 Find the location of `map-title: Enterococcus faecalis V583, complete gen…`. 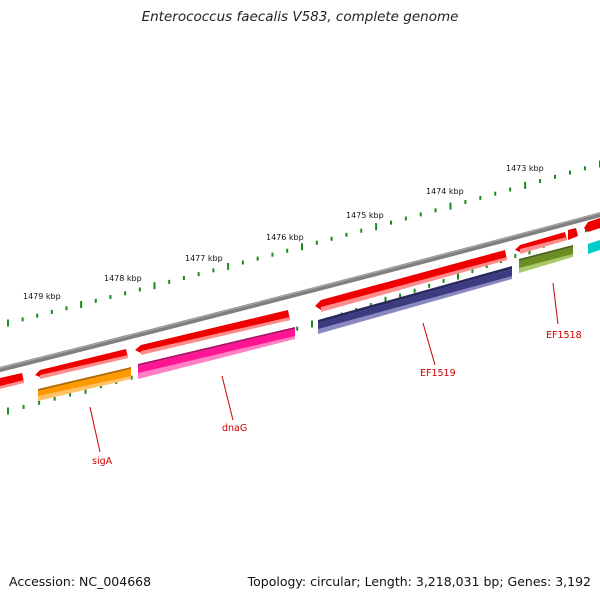

map-title: Enterococcus faecalis V583, complete gen… is located at coordinates (300, 17).